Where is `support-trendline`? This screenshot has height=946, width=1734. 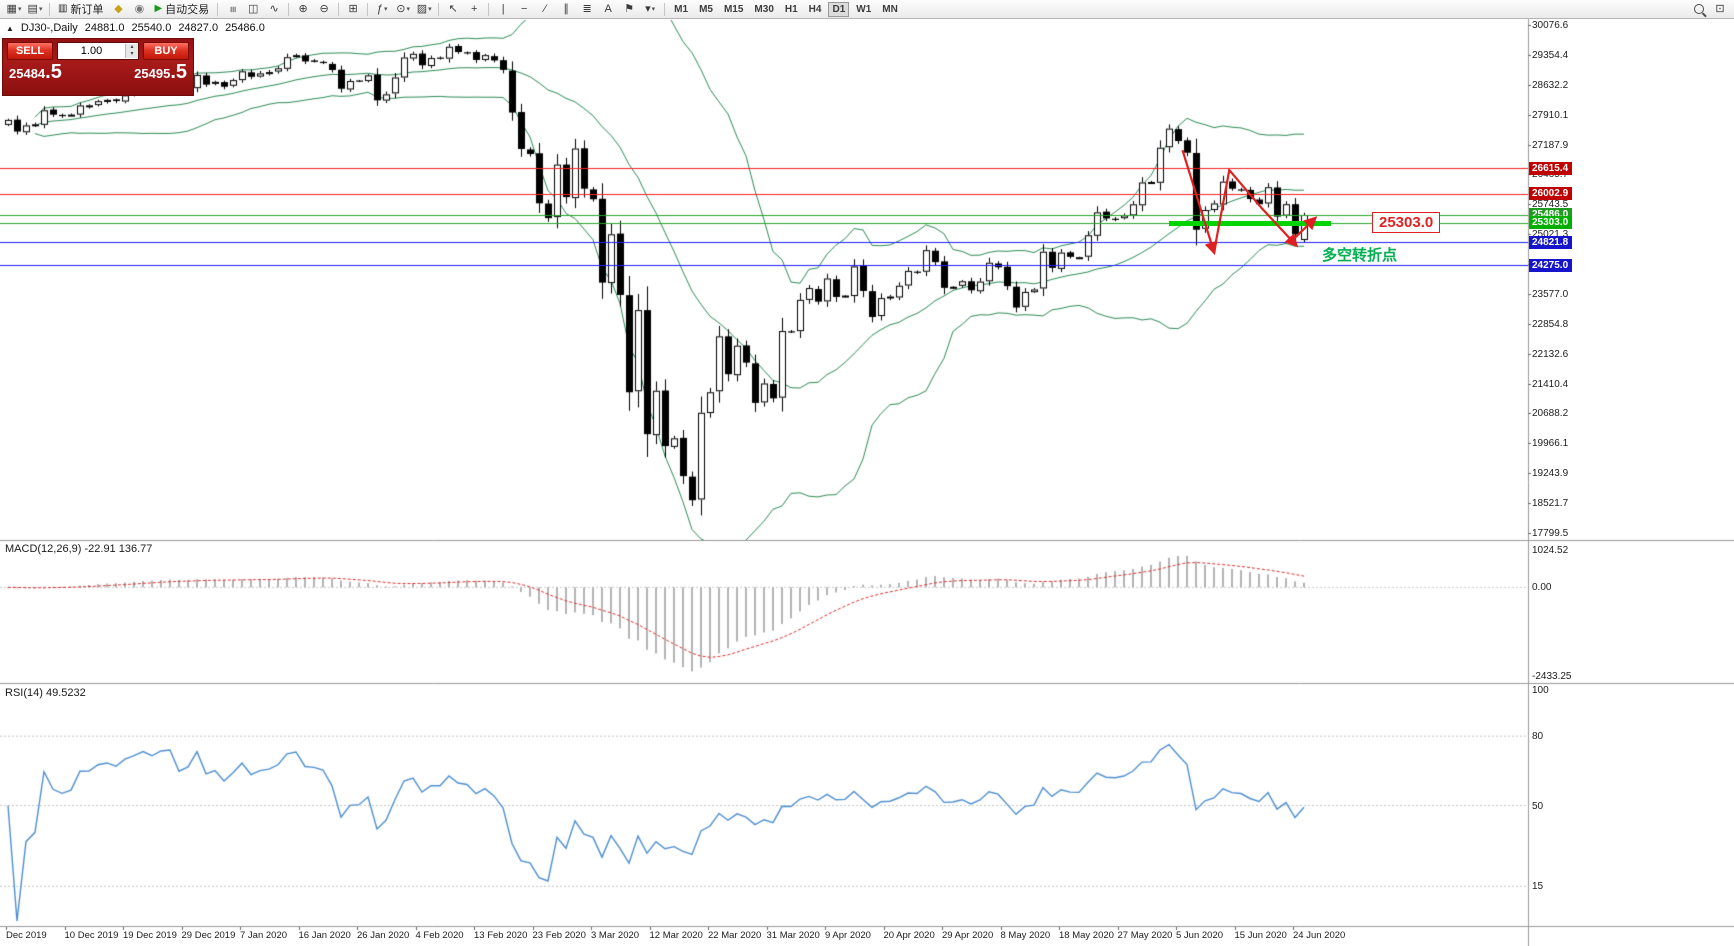 support-trendline is located at coordinates (1250, 223).